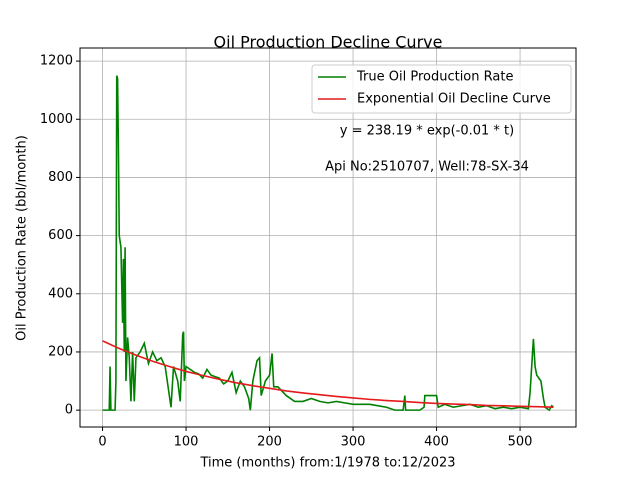 The width and height of the screenshot is (640, 484). What do you see at coordinates (60, 293) in the screenshot?
I see `y-tick-label: 400` at bounding box center [60, 293].